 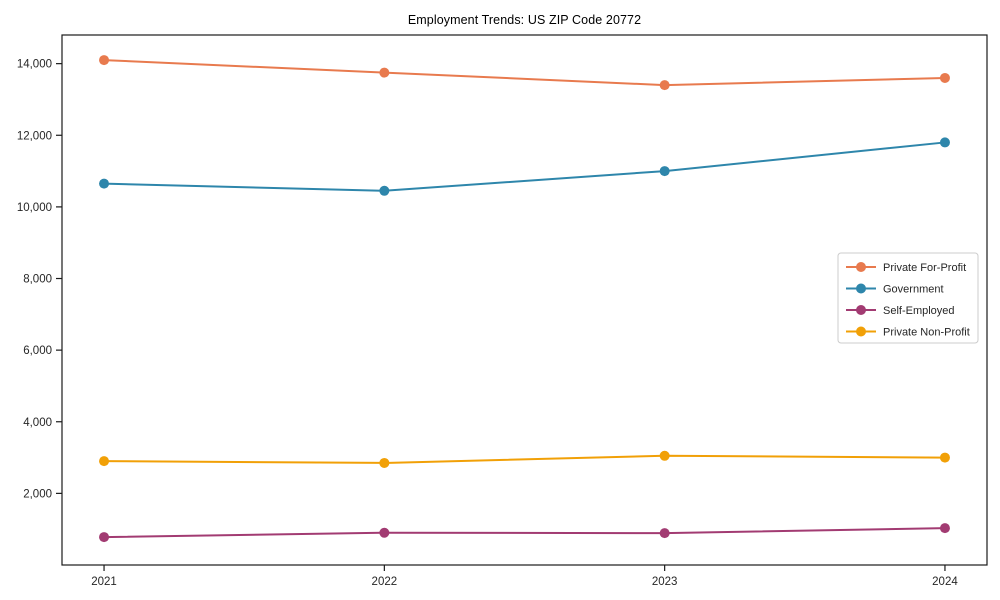 I want to click on series-line-self-employed, so click(x=524, y=533).